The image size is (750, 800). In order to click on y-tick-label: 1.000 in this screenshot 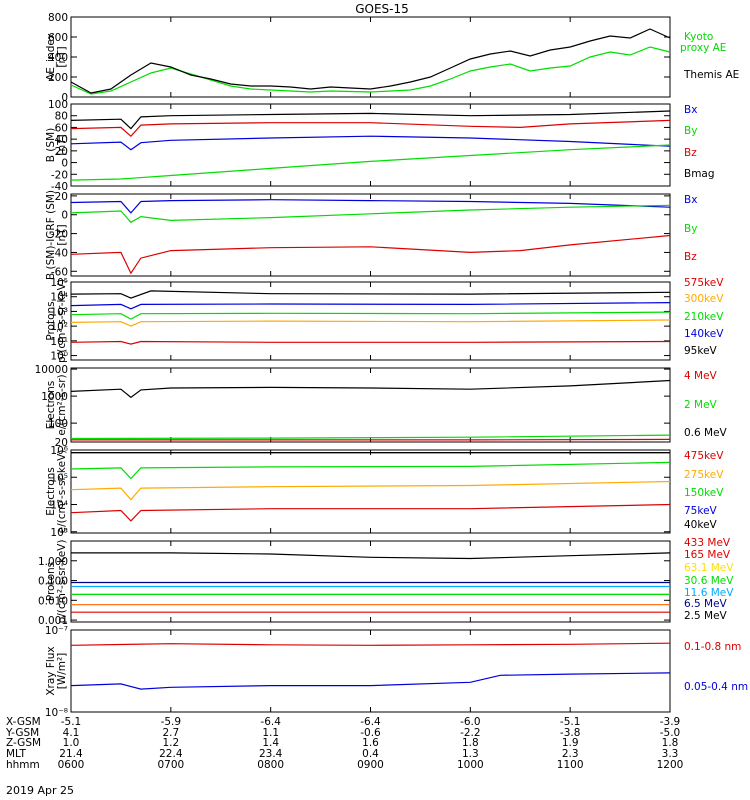, I will do `click(53, 562)`.